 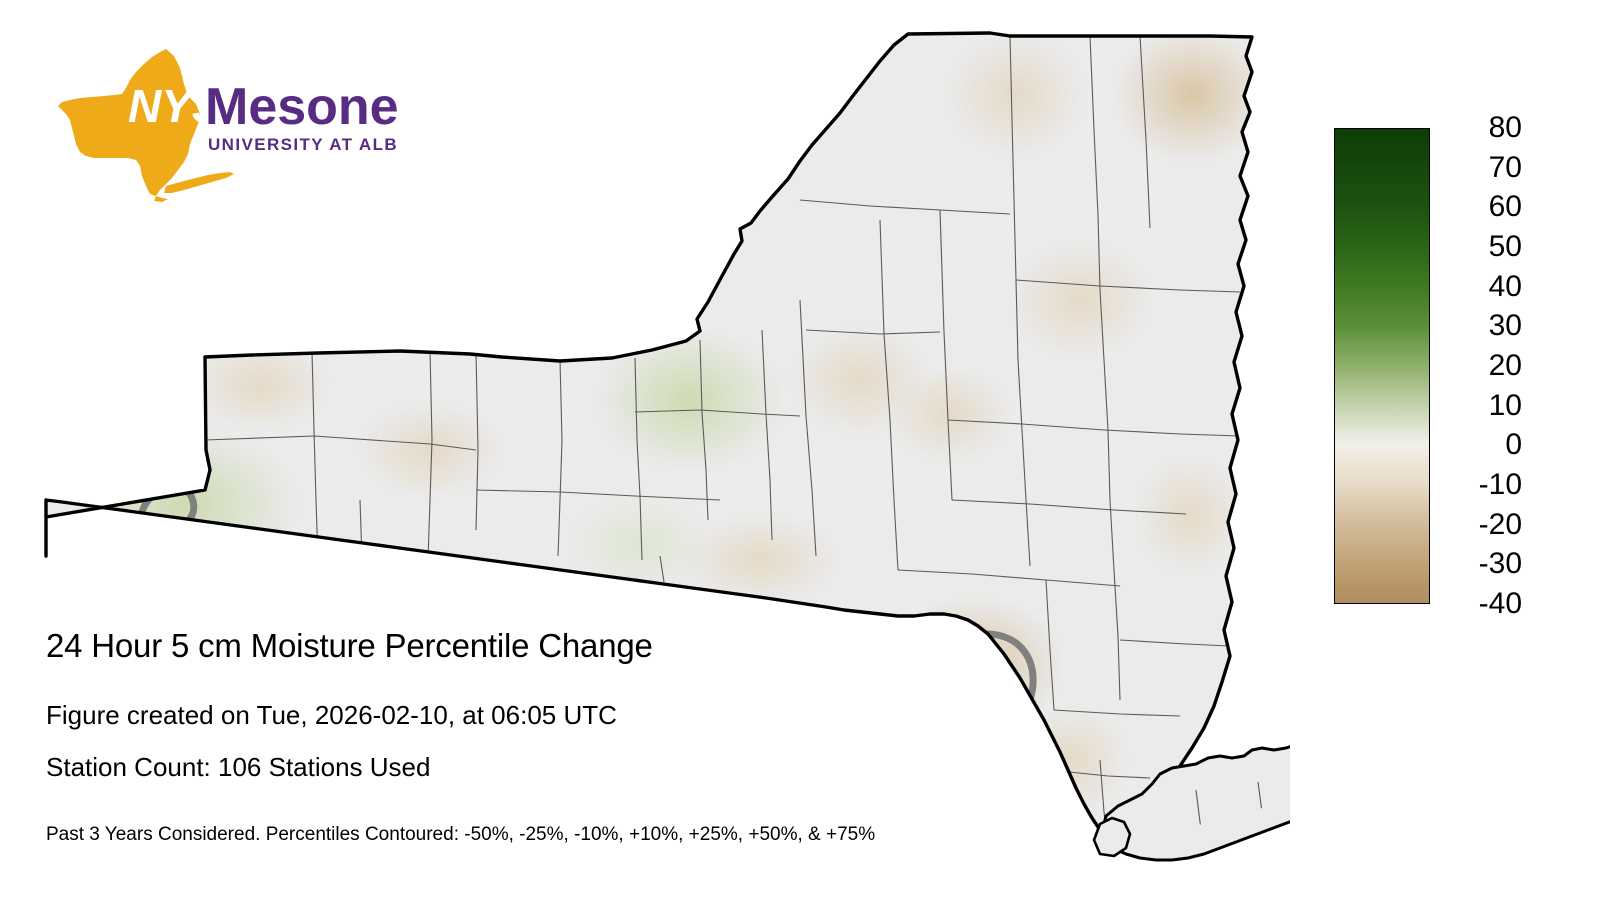 I want to click on logo-subtitle-text: UNIVERSITY AT ALBANY, so click(x=303, y=144).